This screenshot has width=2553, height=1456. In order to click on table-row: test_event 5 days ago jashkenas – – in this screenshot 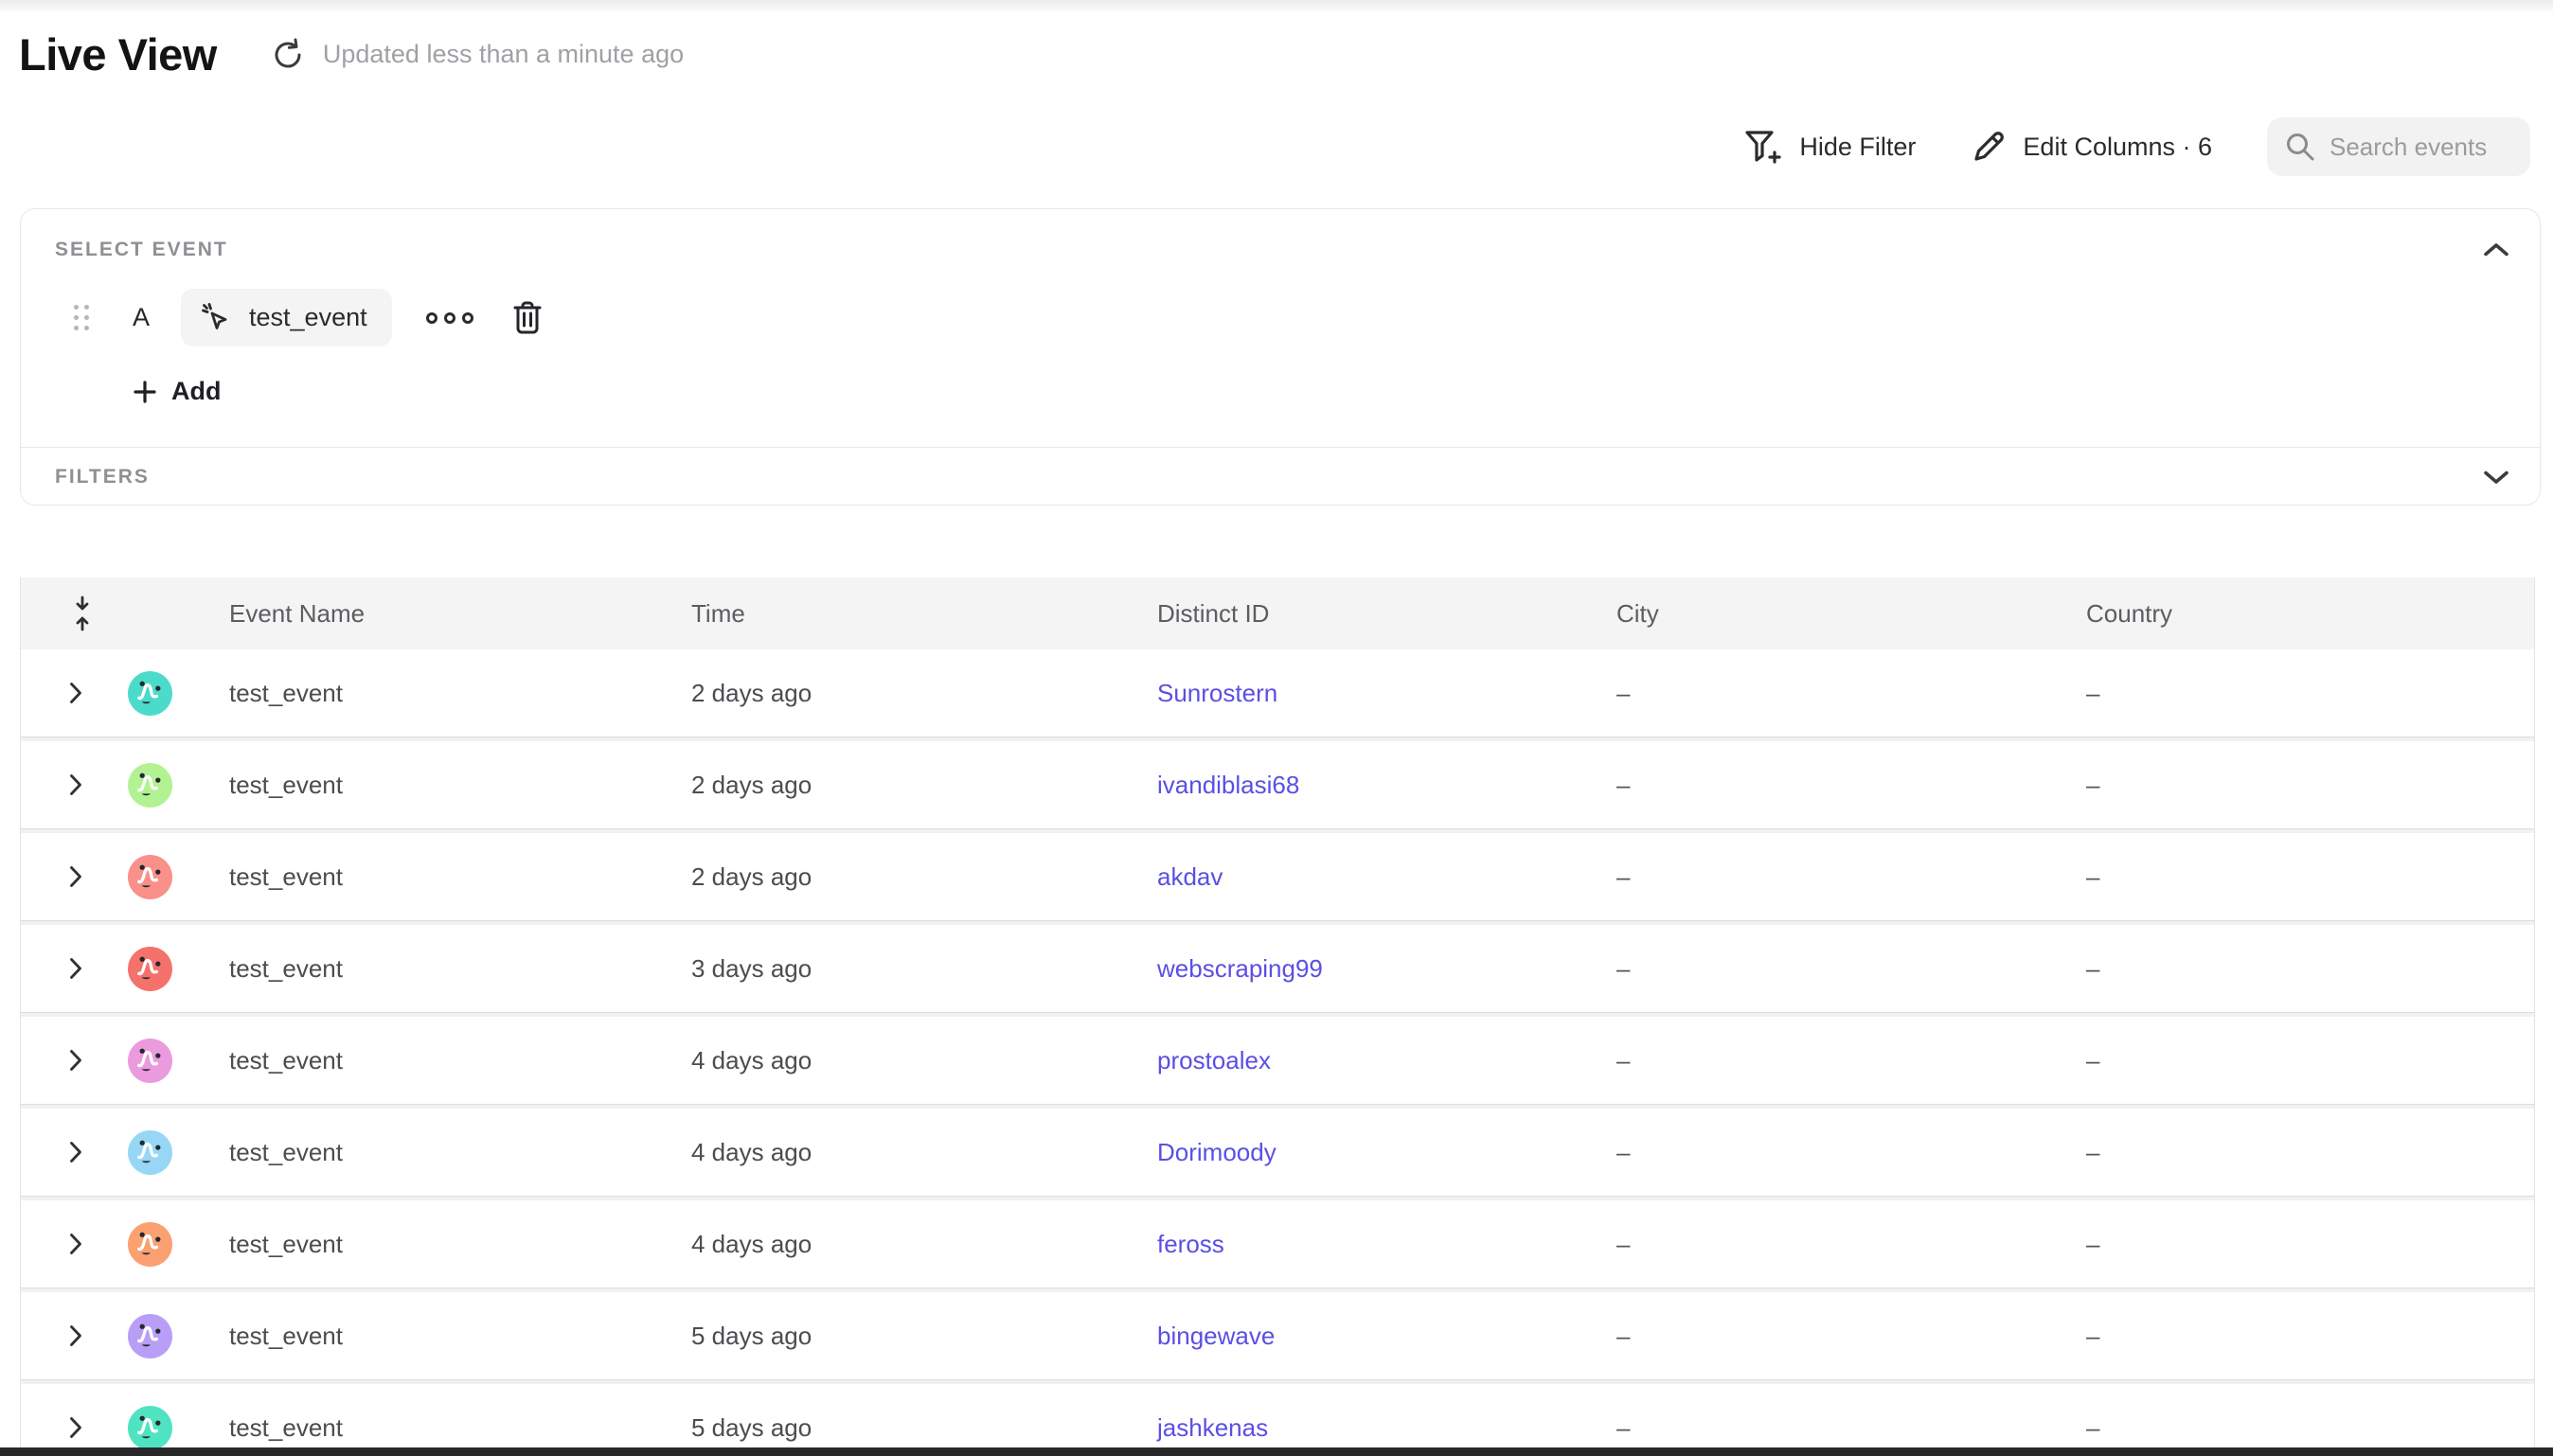, I will do `click(1277, 1420)`.